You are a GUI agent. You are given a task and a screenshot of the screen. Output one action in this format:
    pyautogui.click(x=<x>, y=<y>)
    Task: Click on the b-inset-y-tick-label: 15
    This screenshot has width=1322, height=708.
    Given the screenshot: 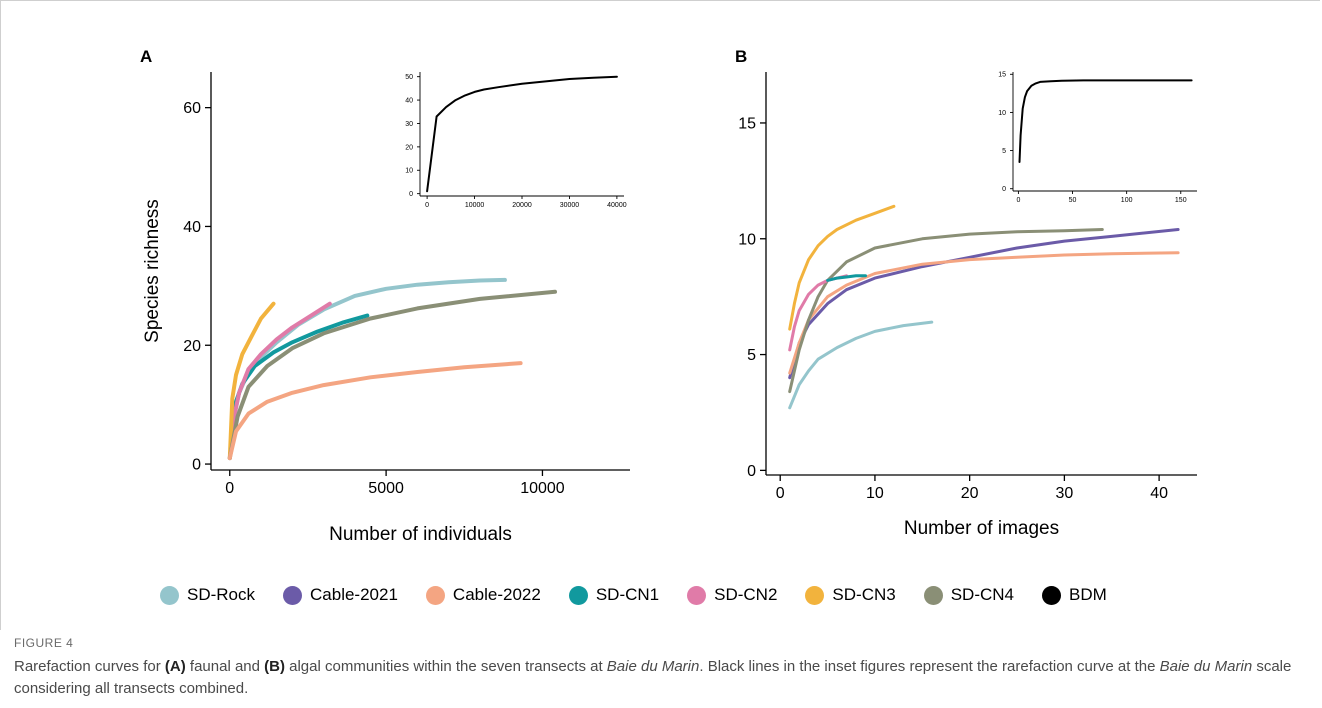 What is the action you would take?
    pyautogui.click(x=1002, y=75)
    